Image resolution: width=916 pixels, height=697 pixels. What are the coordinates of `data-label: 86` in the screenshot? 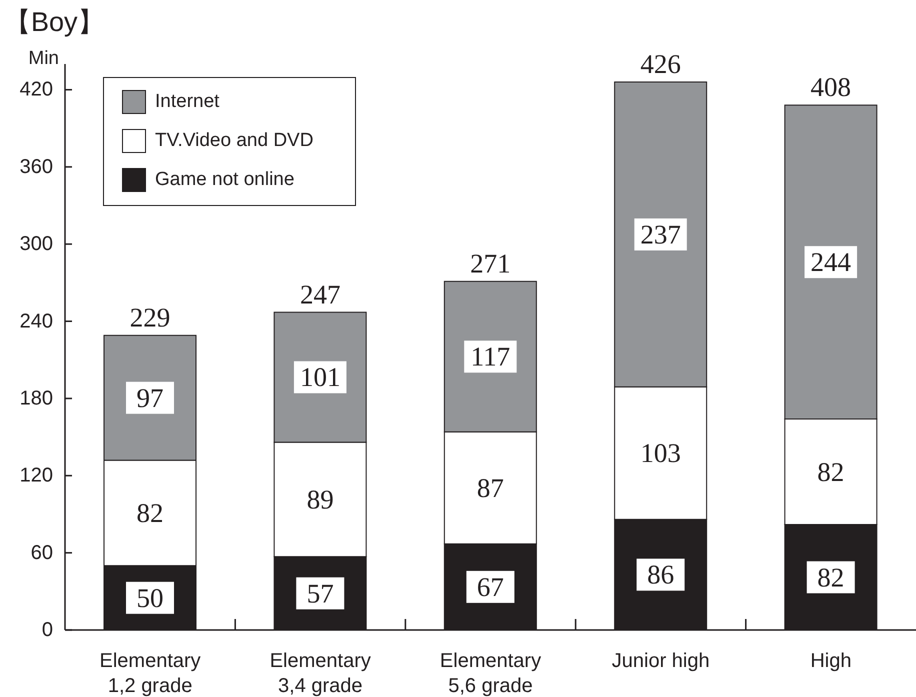 It's located at (660, 575).